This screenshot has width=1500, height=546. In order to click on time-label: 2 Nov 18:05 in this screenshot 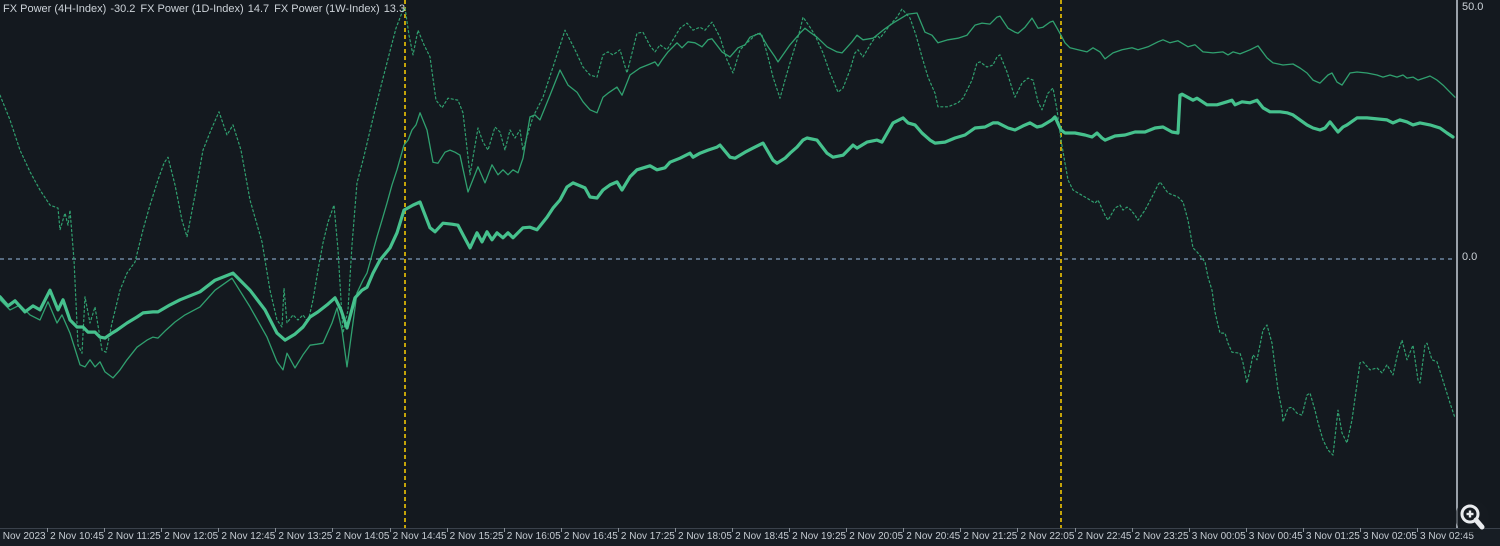, I will do `click(704, 536)`.